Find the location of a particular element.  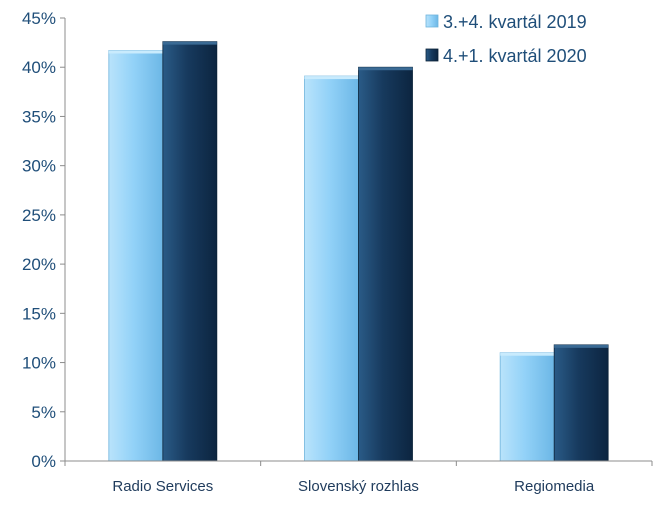

y-tick-label: 35% is located at coordinates (39, 116).